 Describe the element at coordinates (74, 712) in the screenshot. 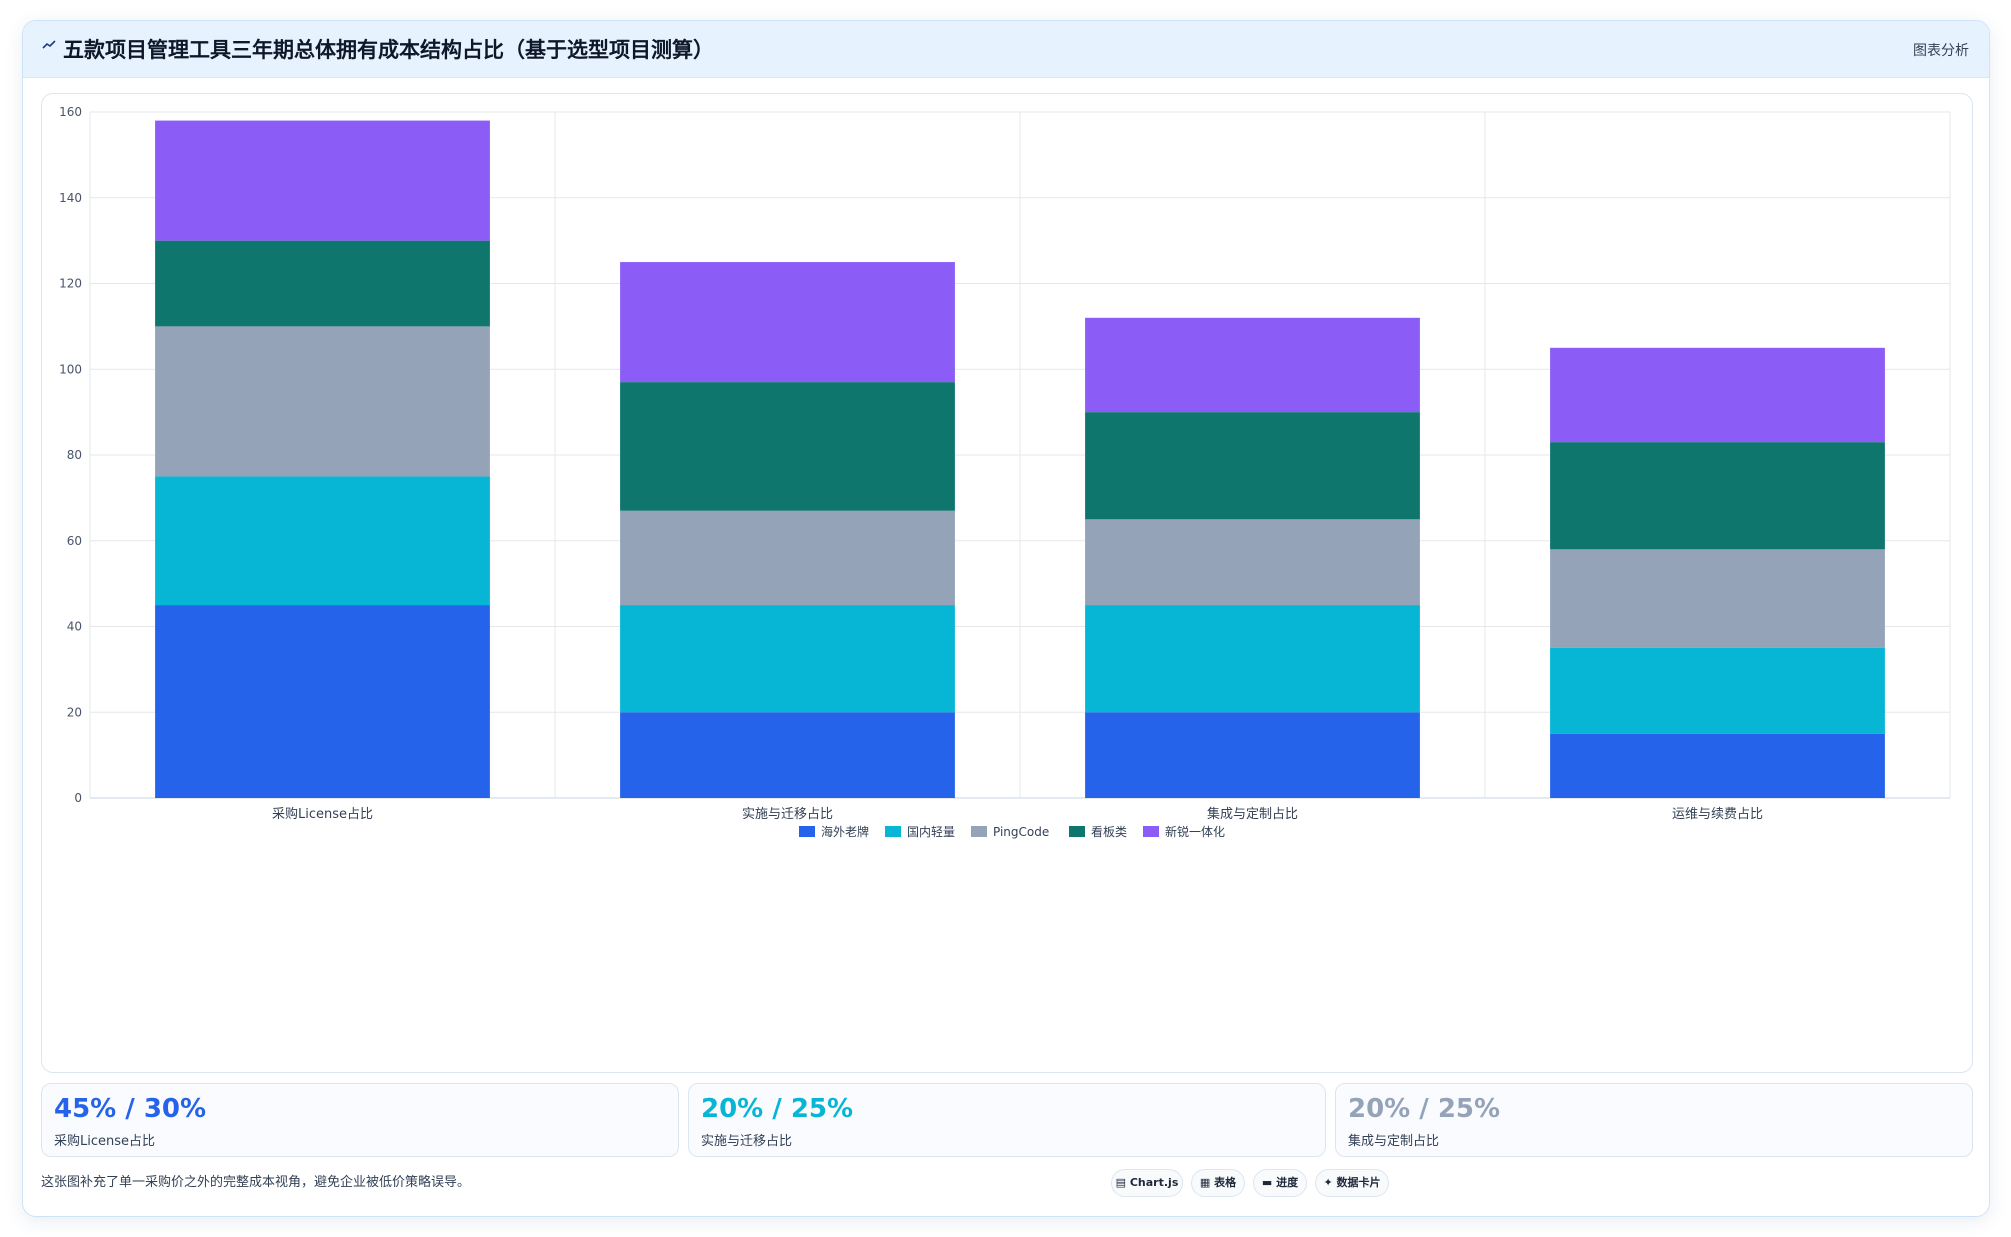

I see `y-tick-label: 20` at that location.